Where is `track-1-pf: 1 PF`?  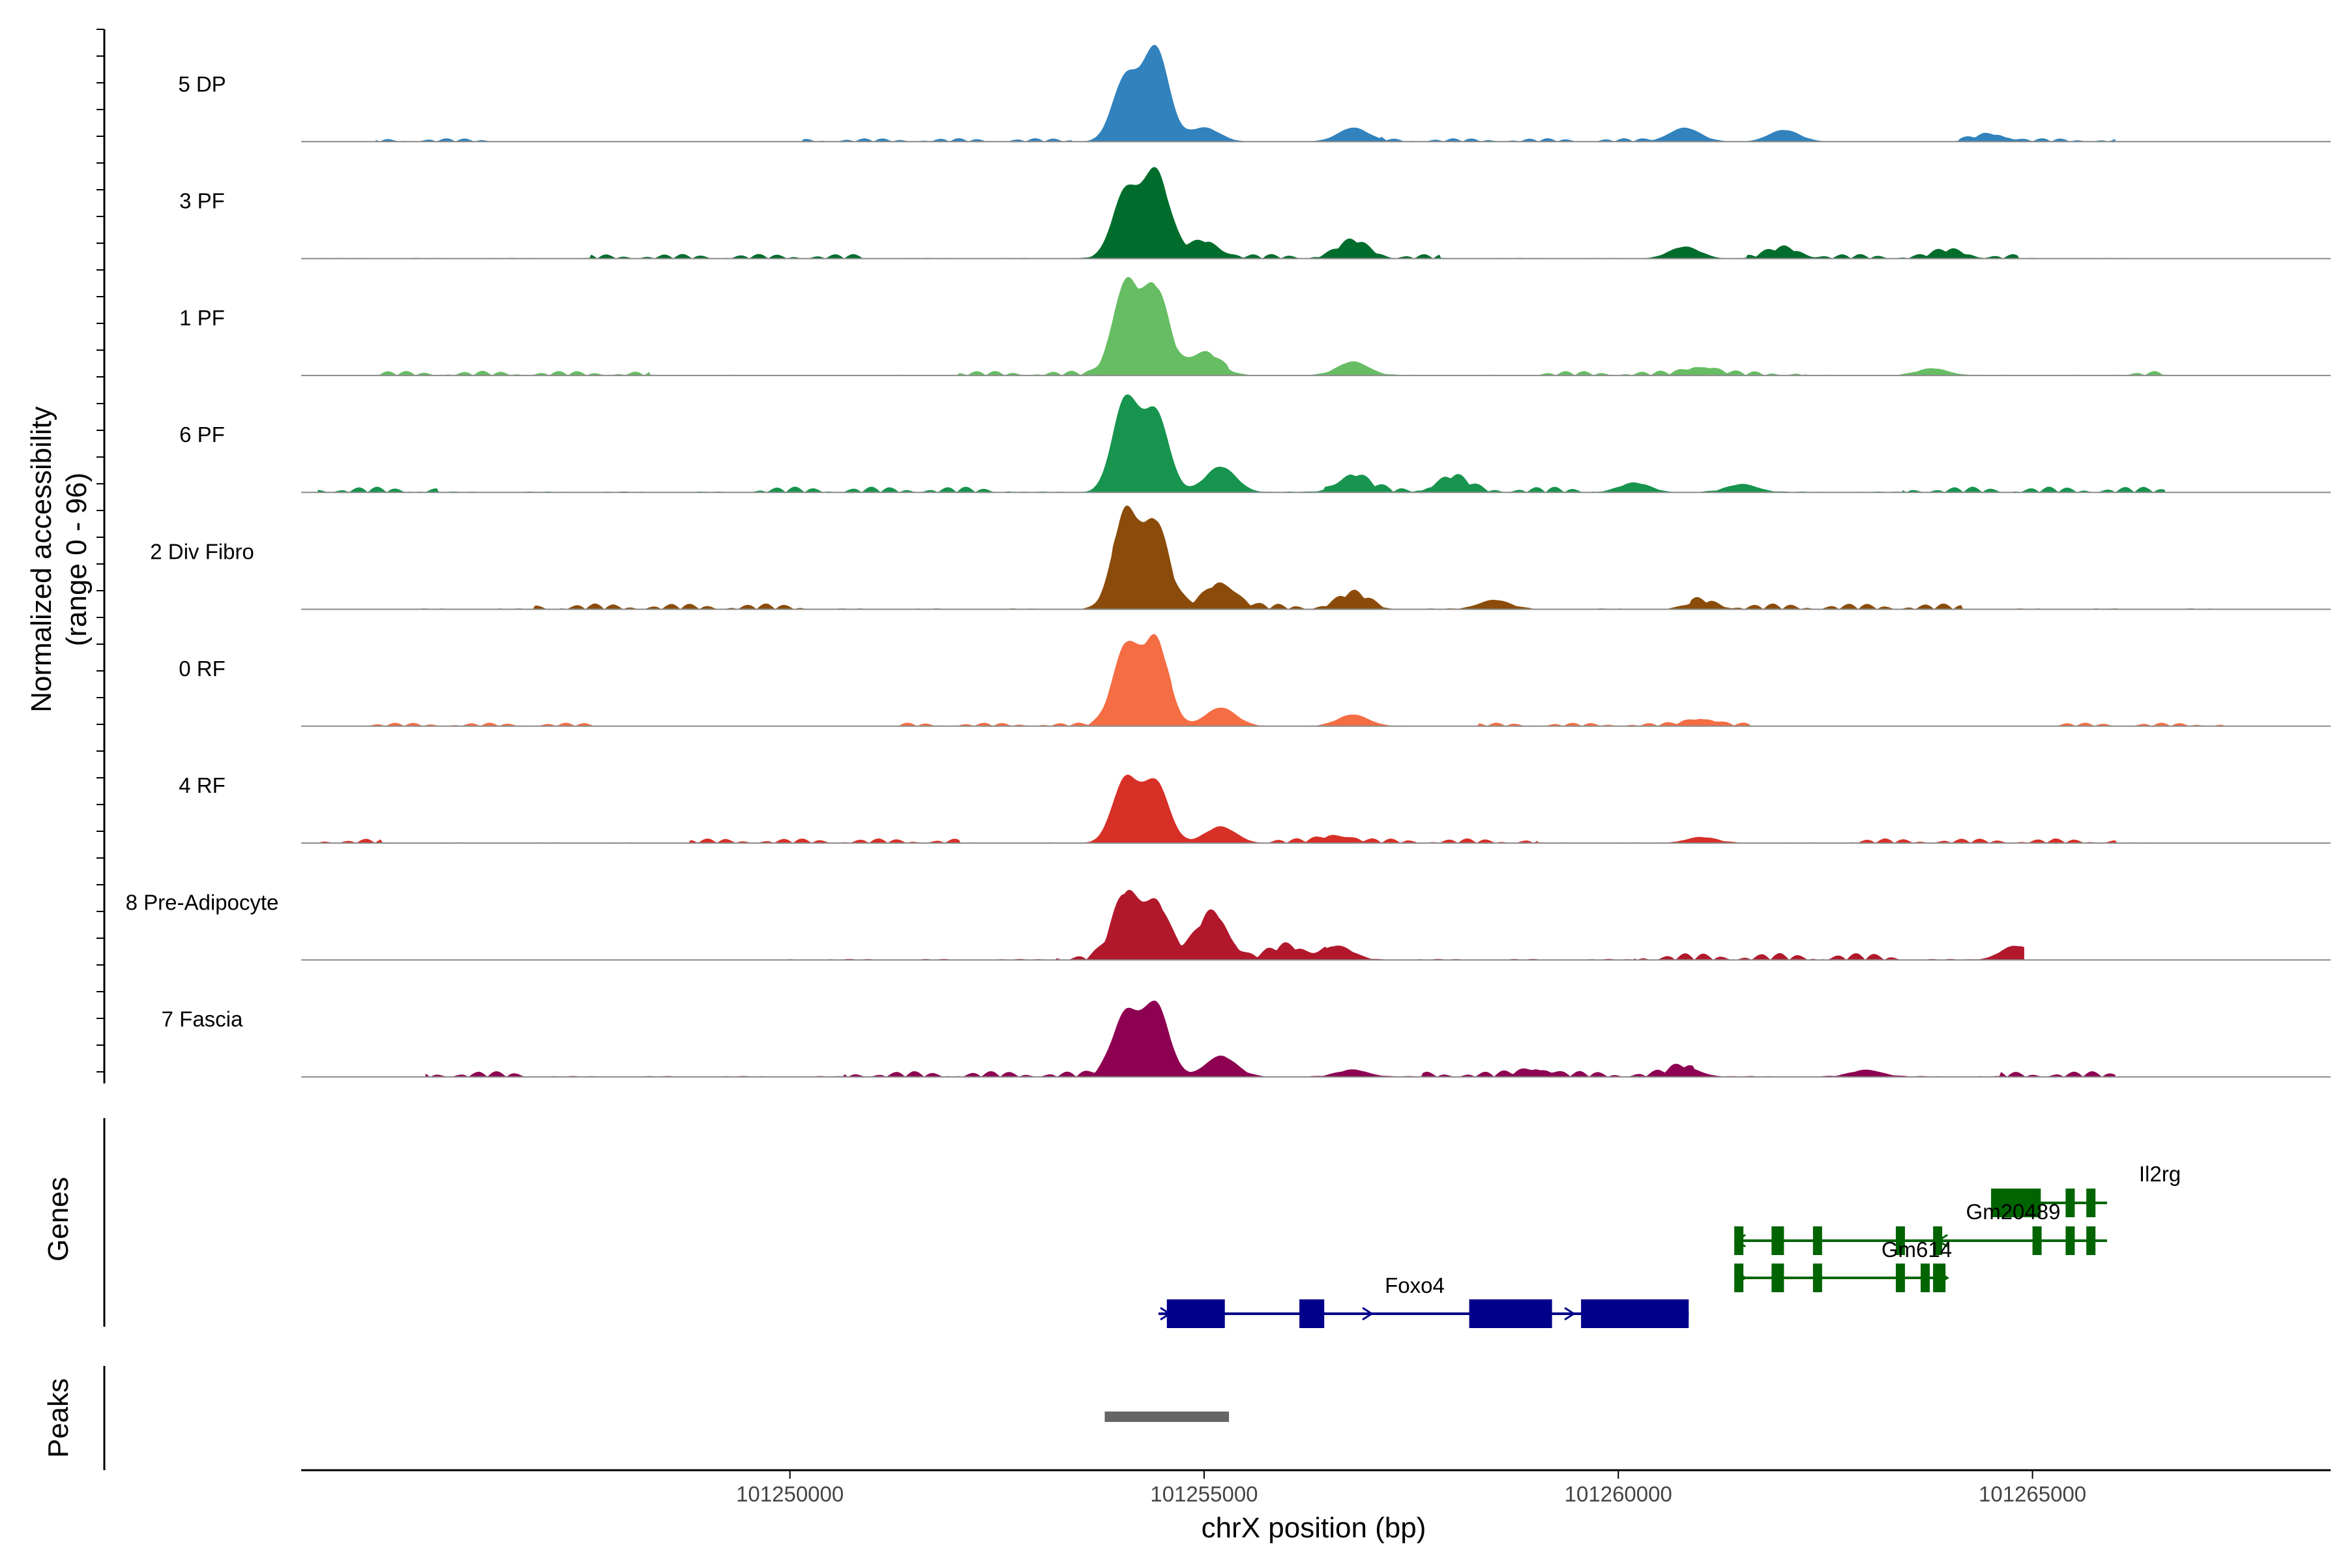
track-1-pf: 1 PF is located at coordinates (1255, 326).